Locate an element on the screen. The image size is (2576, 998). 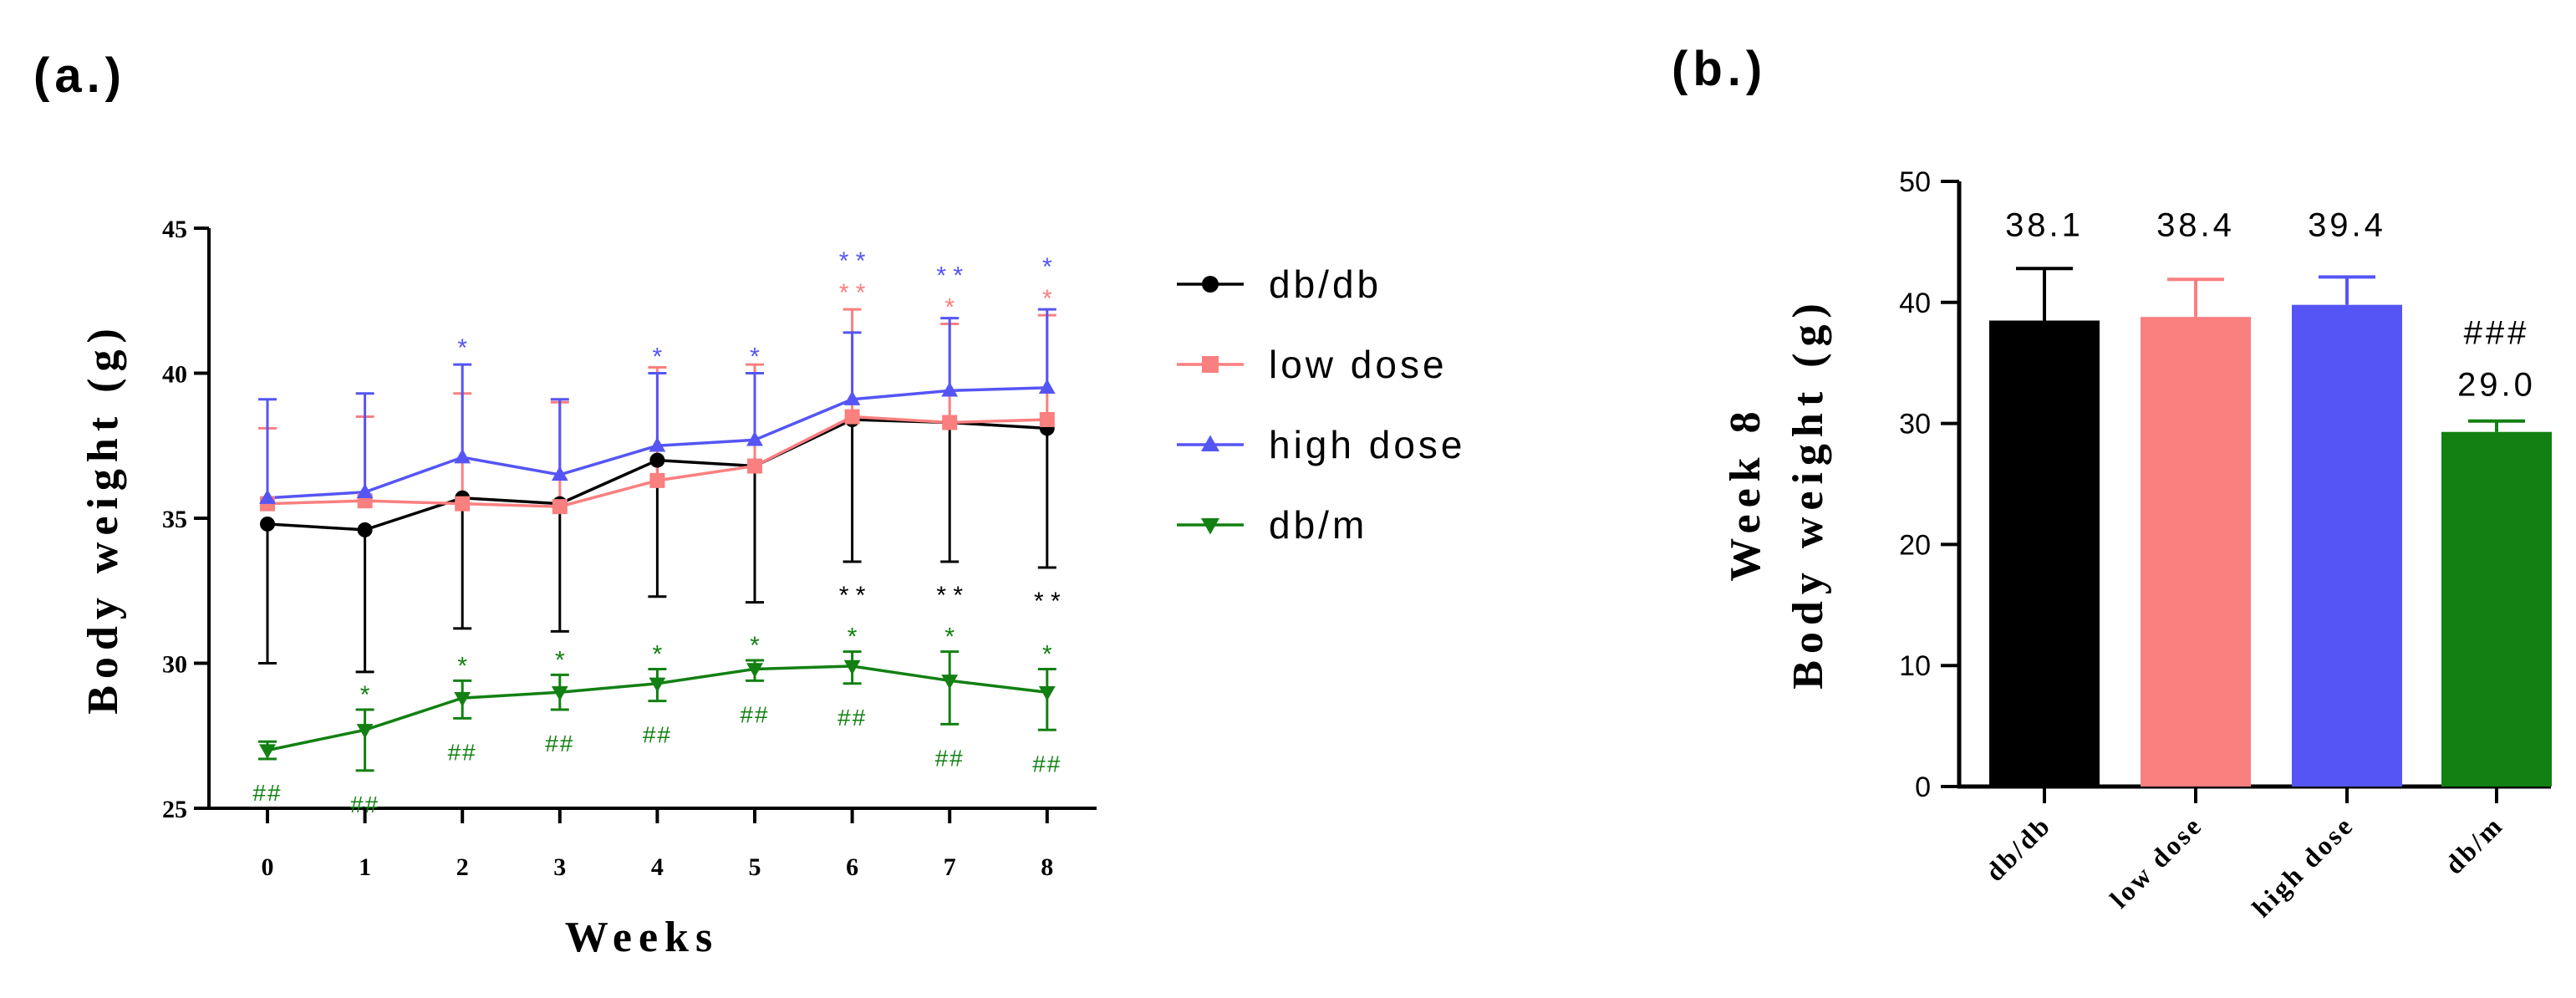
low-dose-value-label: 38.4 is located at coordinates (2195, 225).